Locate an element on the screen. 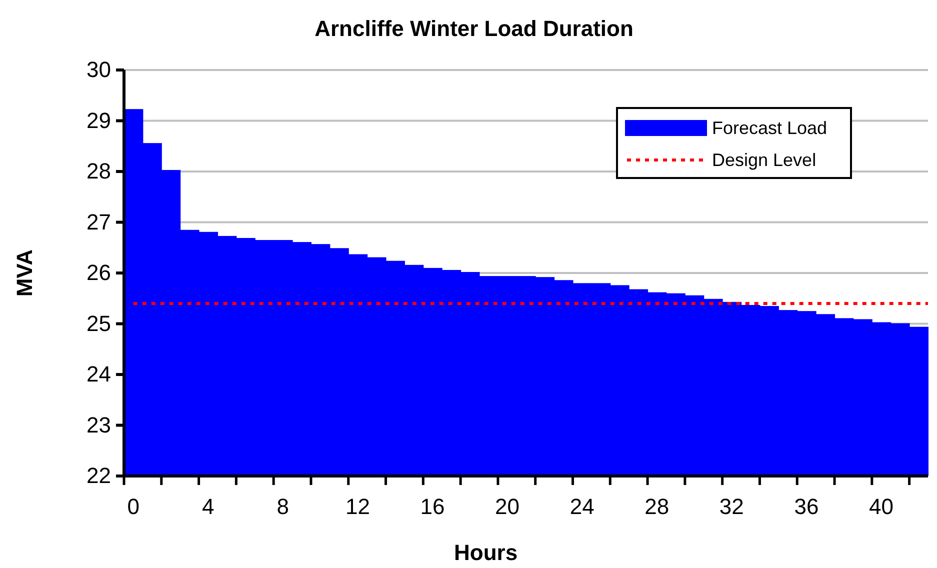  x-tick-label: 20 is located at coordinates (507, 506).